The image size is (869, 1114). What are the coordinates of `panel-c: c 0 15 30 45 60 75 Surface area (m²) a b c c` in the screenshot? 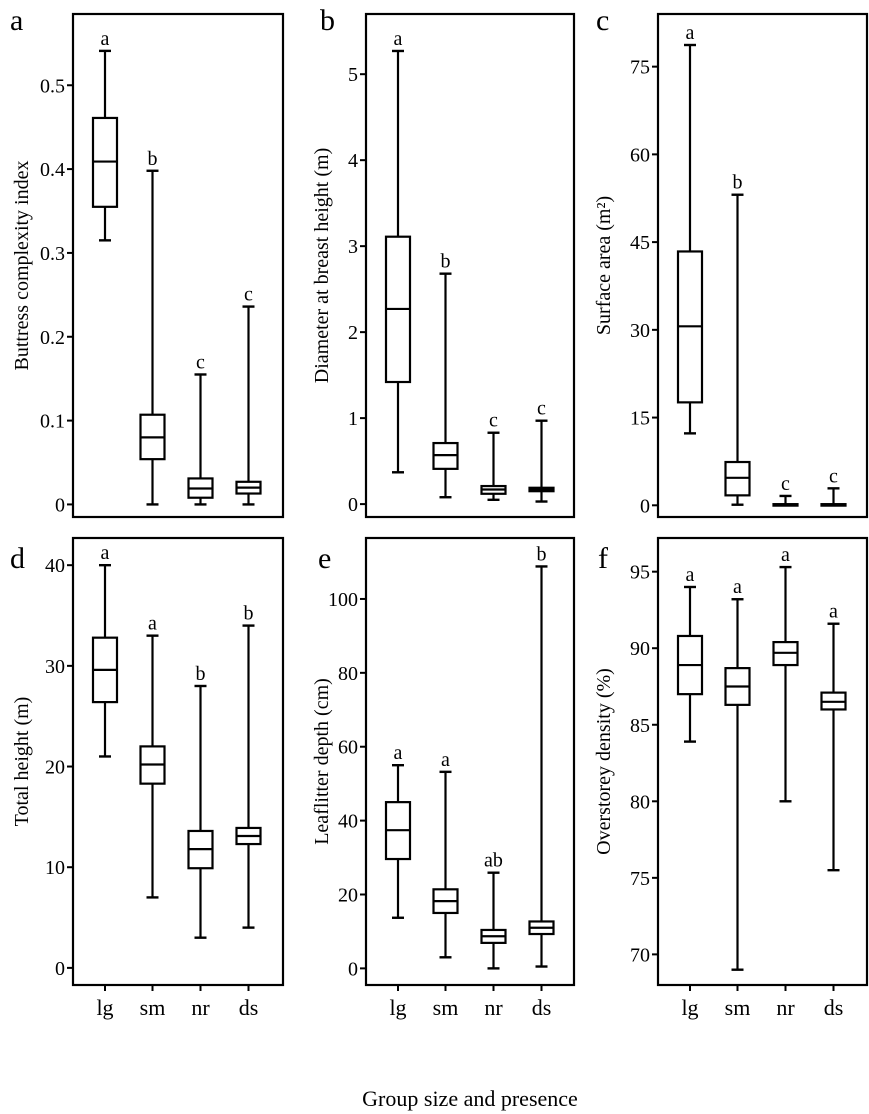 It's located at (731, 261).